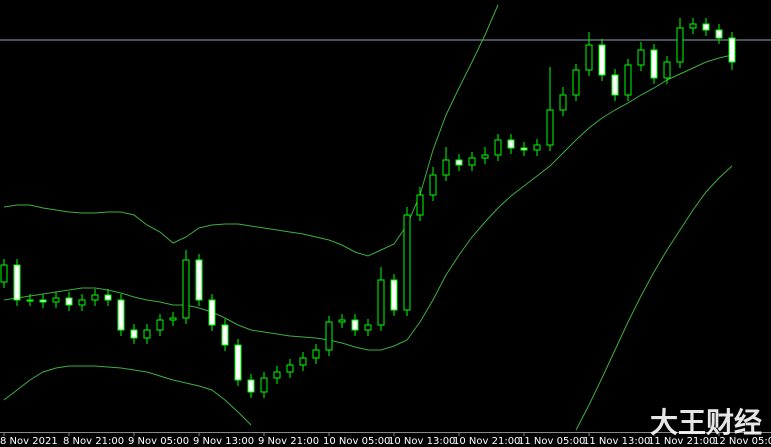 The height and width of the screenshot is (447, 771). Describe the element at coordinates (706, 422) in the screenshot. I see `watermark: 大王财经` at that location.